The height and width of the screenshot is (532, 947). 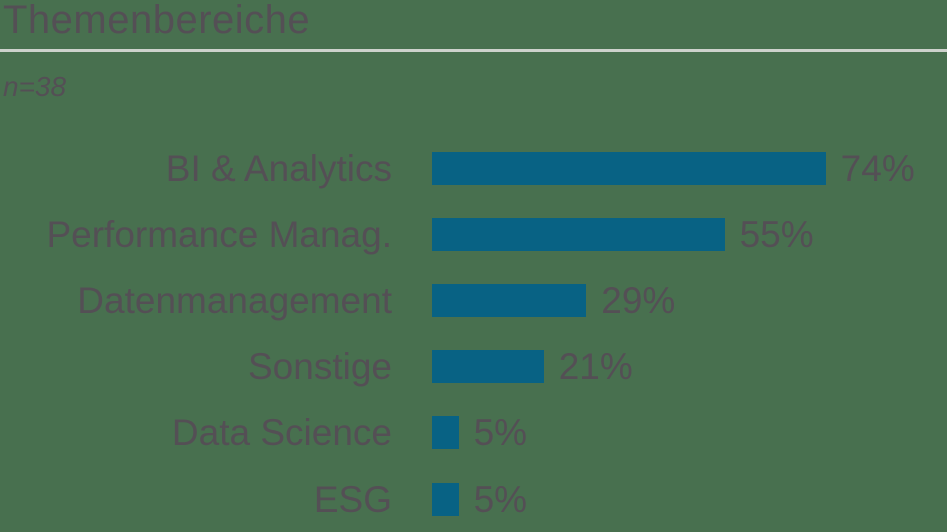 What do you see at coordinates (320, 367) in the screenshot?
I see `category-label: Sonstige` at bounding box center [320, 367].